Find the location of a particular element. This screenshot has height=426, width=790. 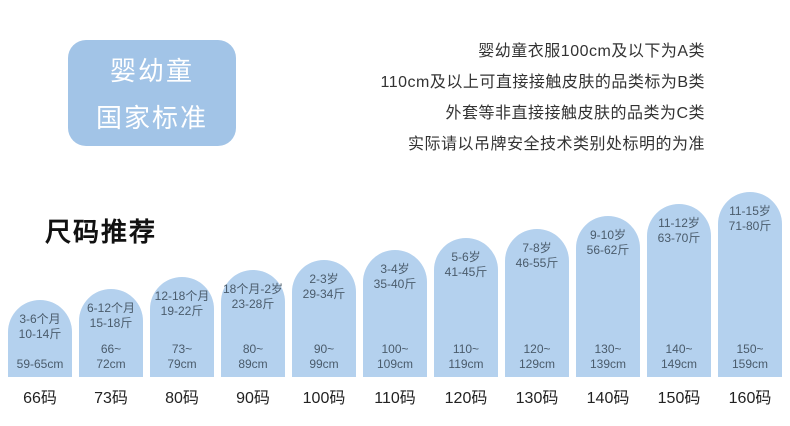

size-label: 80码 is located at coordinates (182, 398).